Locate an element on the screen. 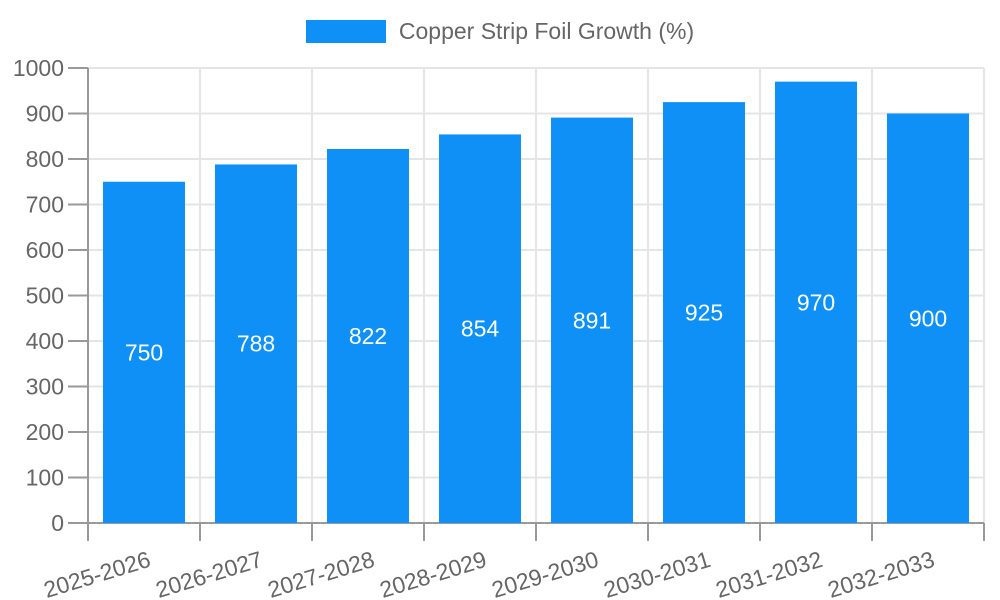 Image resolution: width=1000 pixels, height=600 pixels. y-axis-tick-label: 0 is located at coordinates (57, 523).